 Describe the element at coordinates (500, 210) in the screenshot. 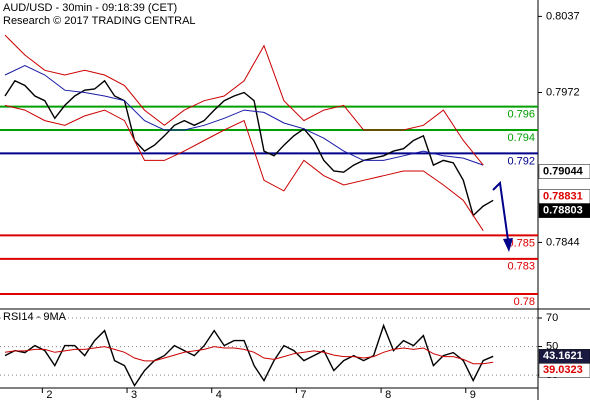

I see `forecast-arrow` at that location.